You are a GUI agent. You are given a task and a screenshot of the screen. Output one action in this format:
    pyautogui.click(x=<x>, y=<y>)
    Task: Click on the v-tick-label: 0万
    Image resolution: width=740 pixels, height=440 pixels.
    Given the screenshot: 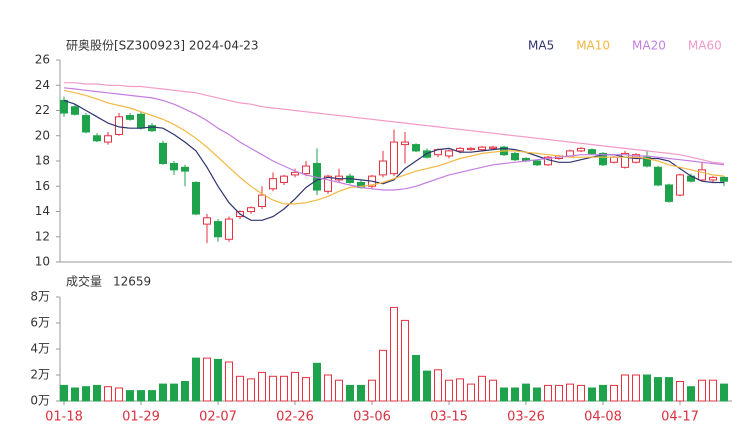 What is the action you would take?
    pyautogui.click(x=40, y=401)
    